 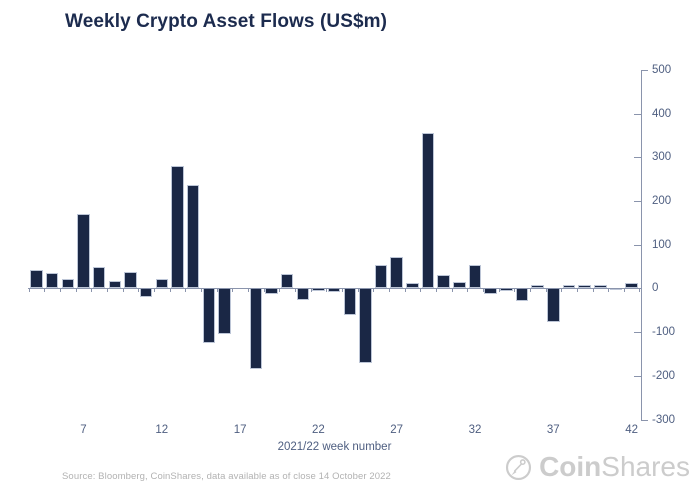 I want to click on coinshares-logo-text: CoinShares, so click(x=614, y=467).